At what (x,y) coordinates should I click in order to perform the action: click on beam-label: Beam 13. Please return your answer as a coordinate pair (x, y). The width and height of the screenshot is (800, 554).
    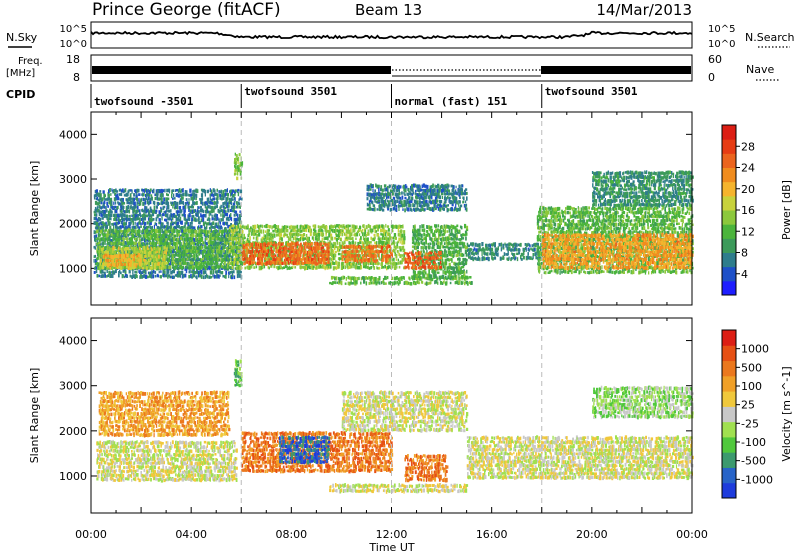
    Looking at the image, I should click on (388, 10).